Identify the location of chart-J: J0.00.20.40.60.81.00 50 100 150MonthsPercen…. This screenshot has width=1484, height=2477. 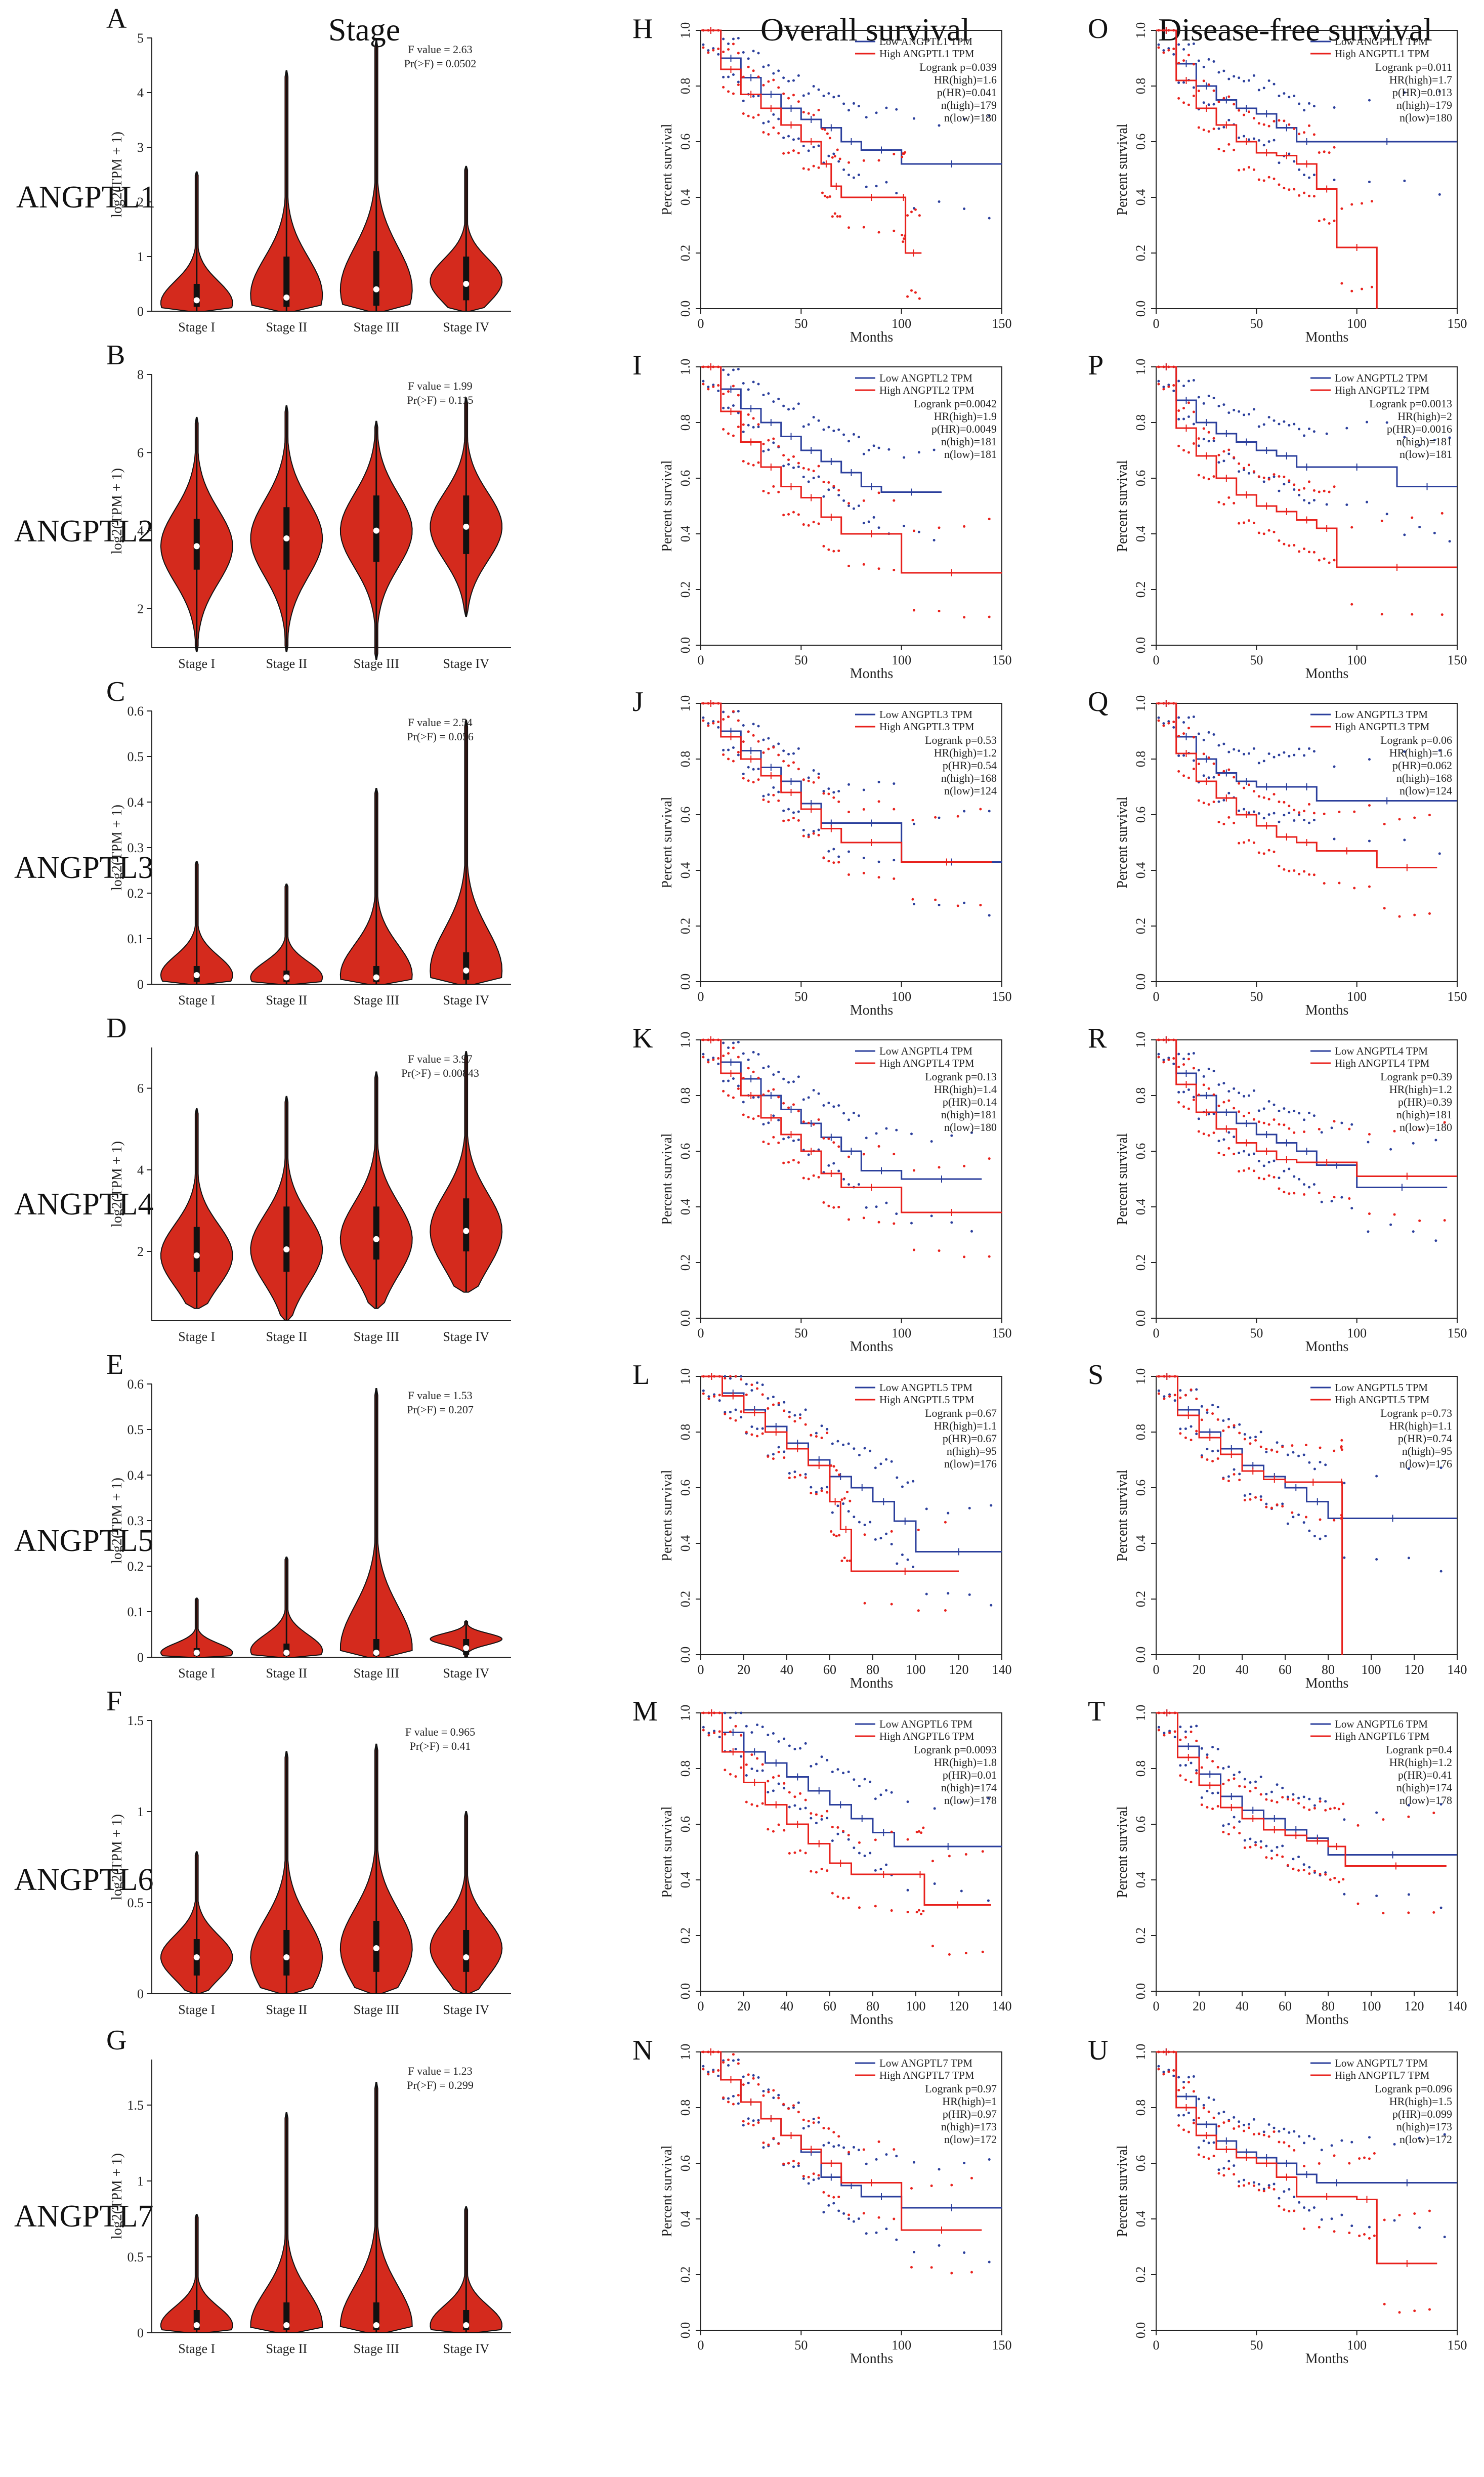
(822, 852).